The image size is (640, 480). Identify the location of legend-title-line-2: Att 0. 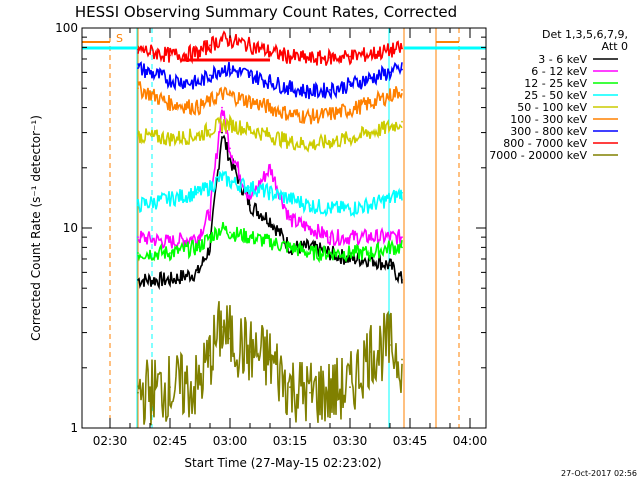
(615, 46).